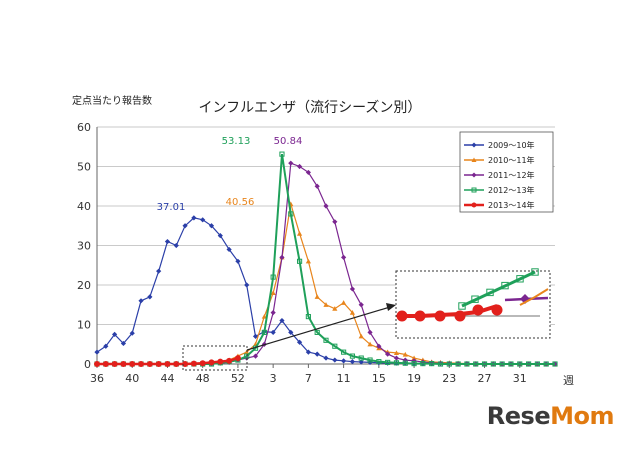  I want to click on peak-label: 37.01, so click(171, 207).